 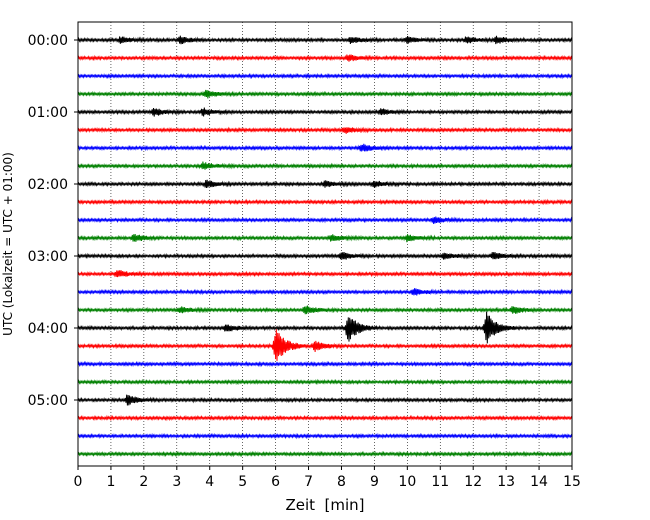 I want to click on x-tick-label: 6, so click(x=275, y=482).